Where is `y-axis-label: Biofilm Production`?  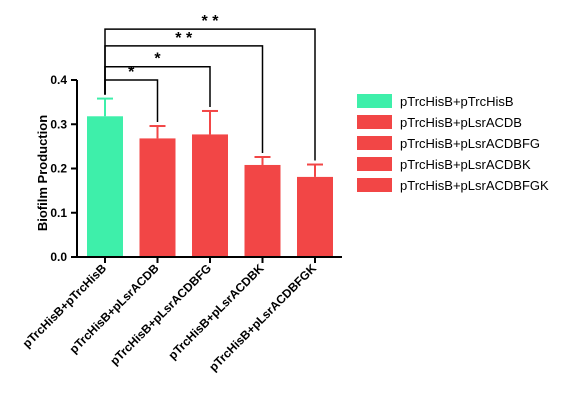
y-axis-label: Biofilm Production is located at coordinates (42, 173).